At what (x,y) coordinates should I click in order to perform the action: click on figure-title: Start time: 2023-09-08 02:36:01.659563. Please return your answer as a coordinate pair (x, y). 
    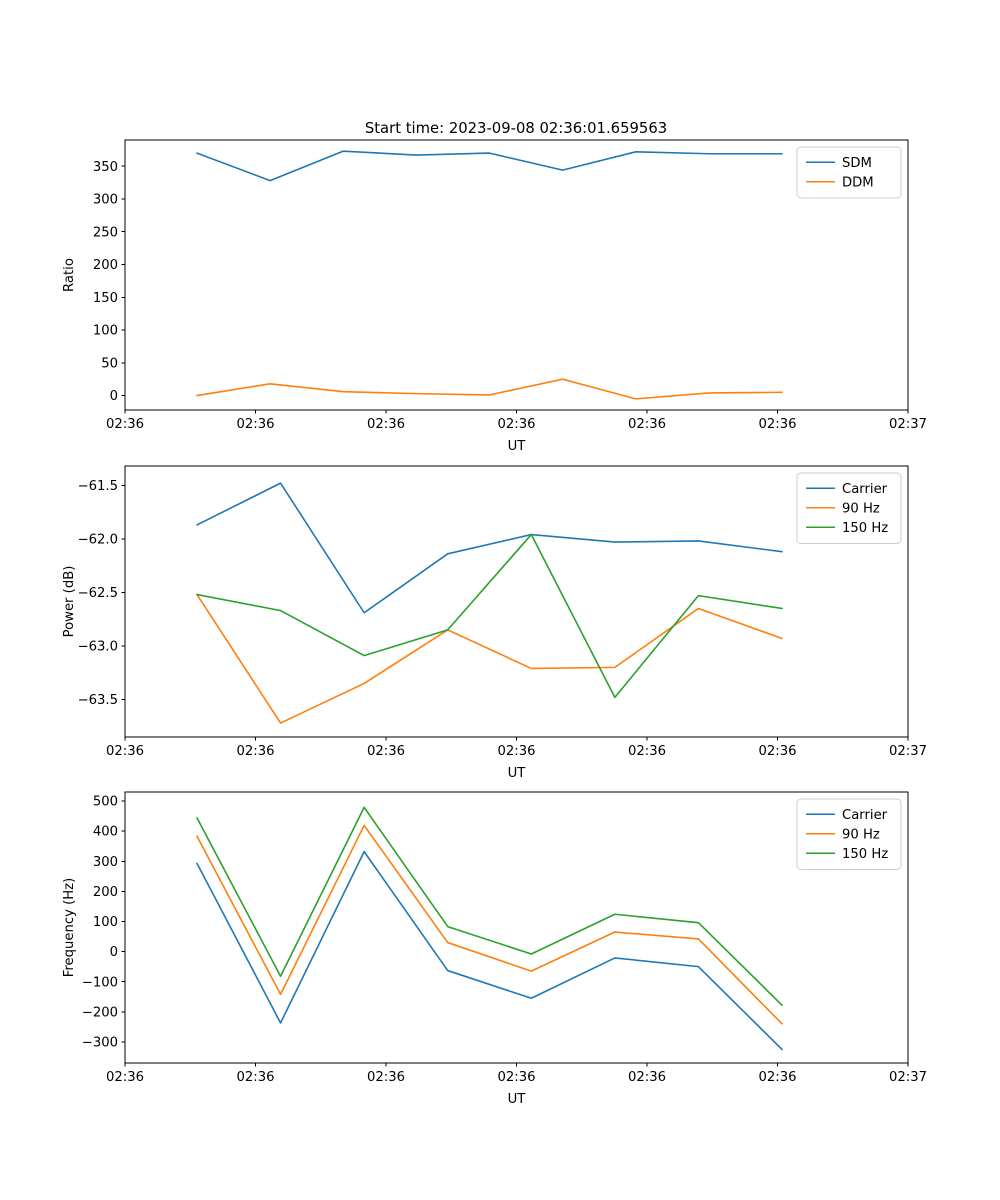
    Looking at the image, I should click on (516, 128).